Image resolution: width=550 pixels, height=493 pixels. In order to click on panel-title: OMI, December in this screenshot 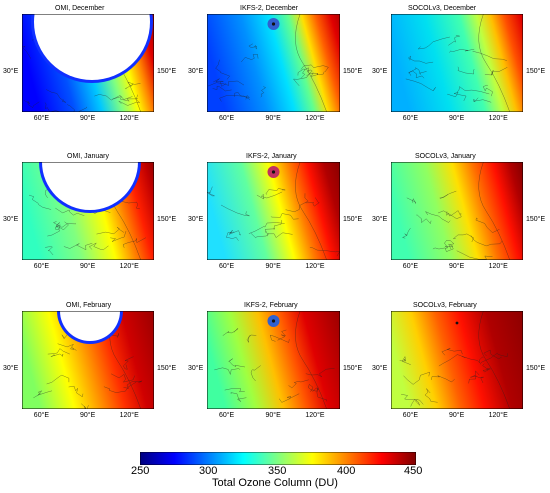, I will do `click(80, 8)`.